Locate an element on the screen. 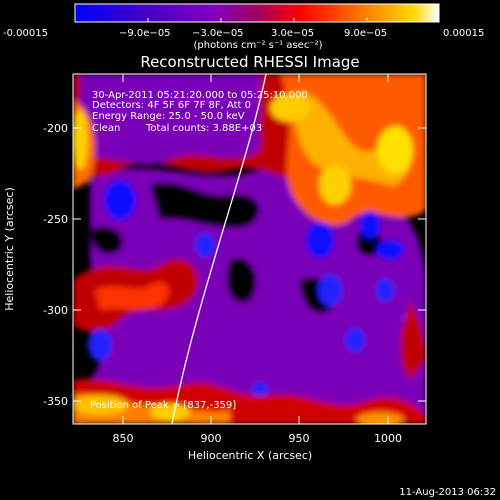 The height and width of the screenshot is (500, 500). annotation-energy-range: Energy Range: 25.0 - 50.0 keV is located at coordinates (168, 116).